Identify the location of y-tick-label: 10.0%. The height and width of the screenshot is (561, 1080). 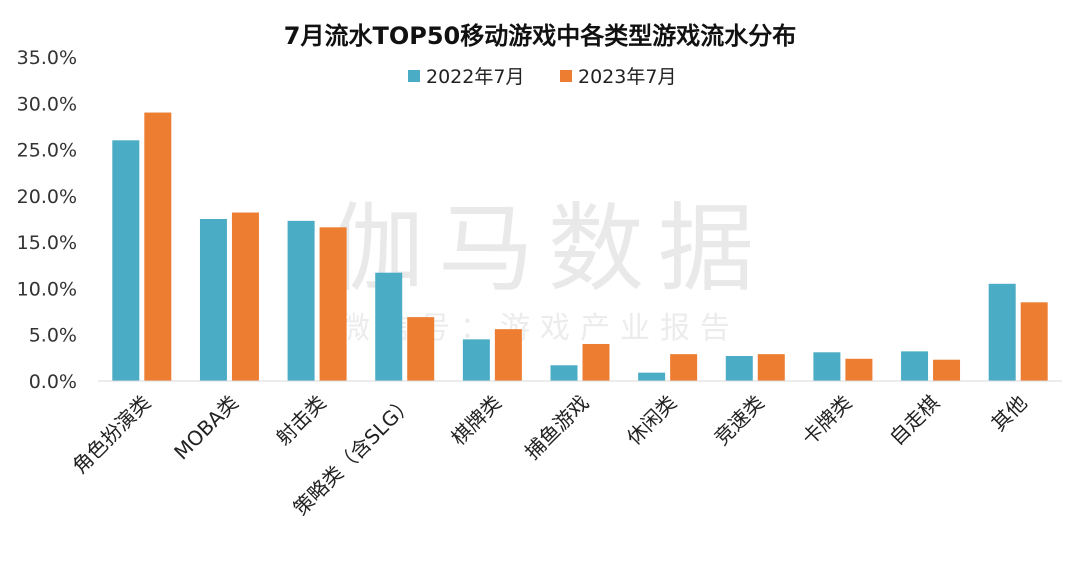
(47, 289).